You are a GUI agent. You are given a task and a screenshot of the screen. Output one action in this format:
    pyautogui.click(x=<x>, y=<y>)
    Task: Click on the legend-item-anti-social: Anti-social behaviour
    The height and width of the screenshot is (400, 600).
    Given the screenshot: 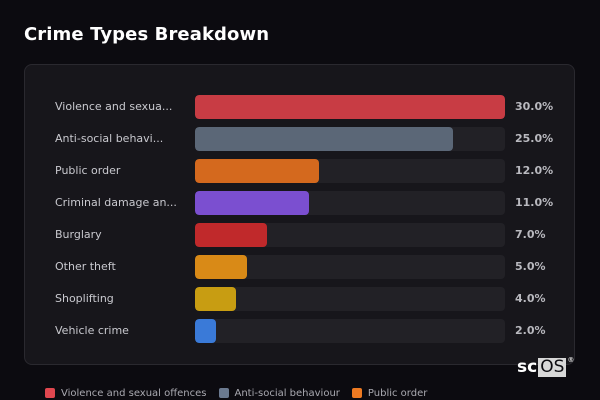 What is the action you would take?
    pyautogui.click(x=279, y=393)
    